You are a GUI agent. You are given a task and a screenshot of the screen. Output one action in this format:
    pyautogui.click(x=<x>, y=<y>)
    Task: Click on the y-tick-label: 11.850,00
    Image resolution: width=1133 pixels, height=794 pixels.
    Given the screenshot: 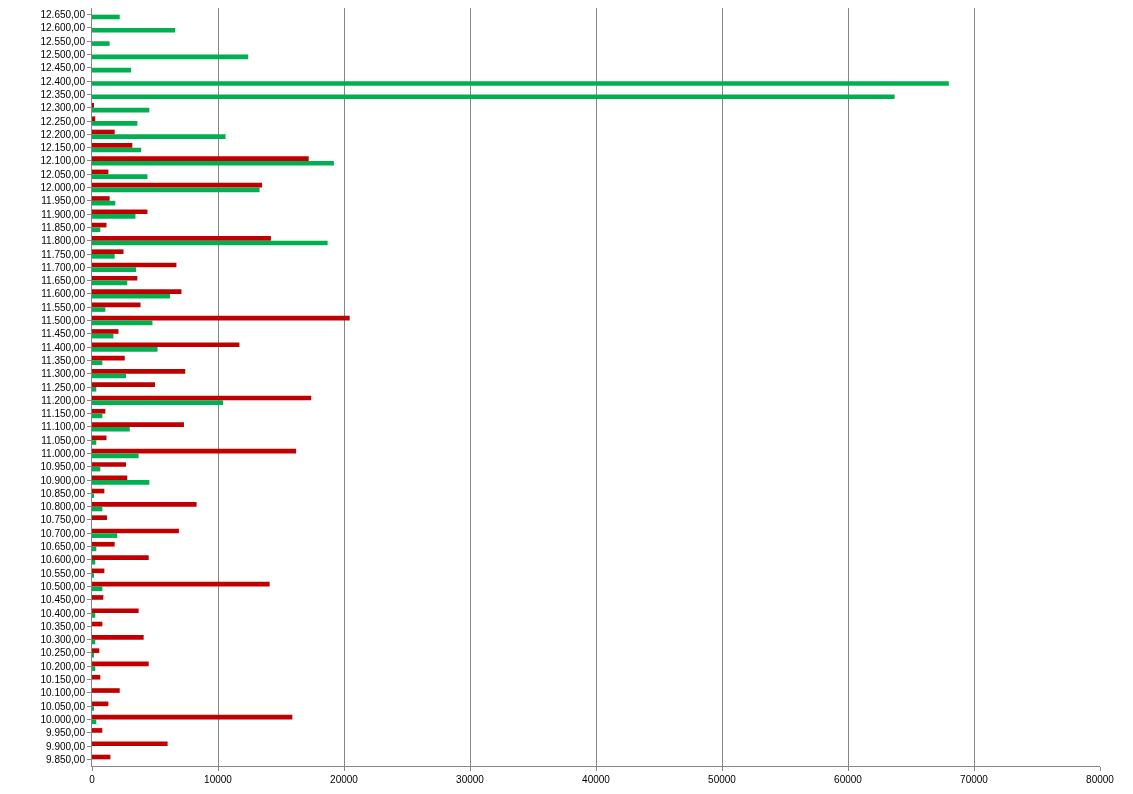 What is the action you would take?
    pyautogui.click(x=63, y=227)
    